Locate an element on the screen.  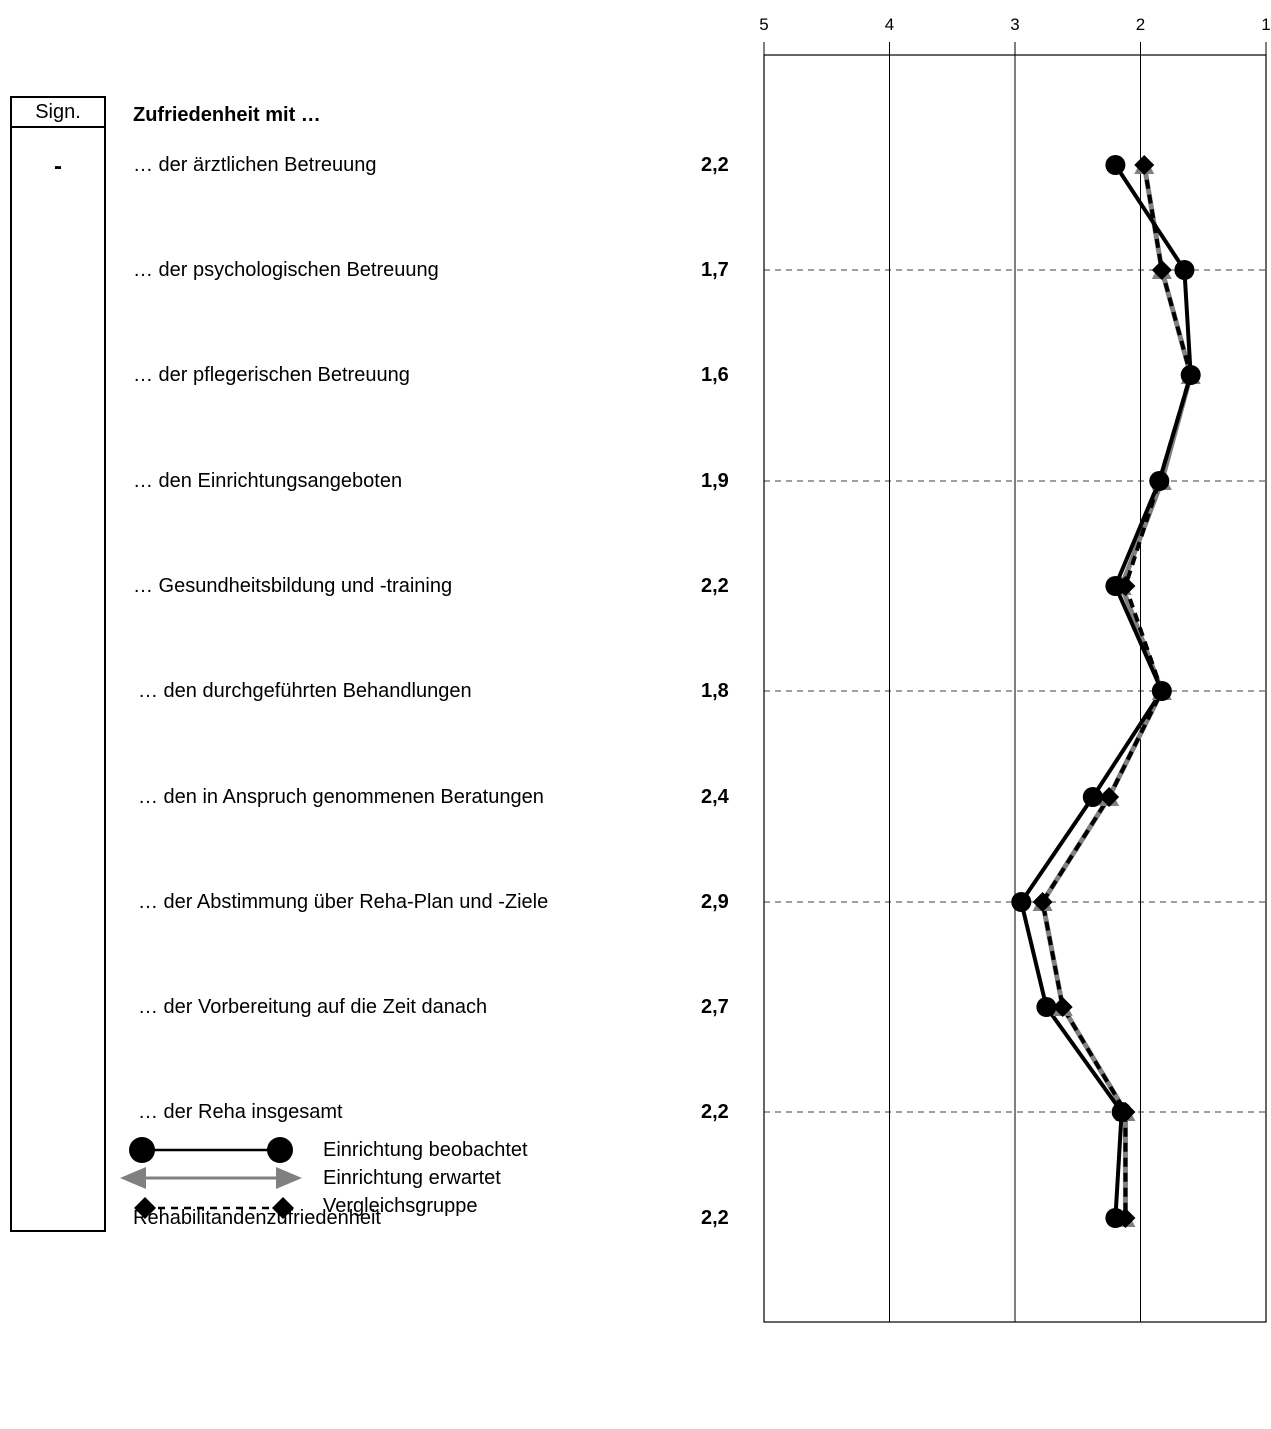
significance-mark: - is located at coordinates (58, 166).